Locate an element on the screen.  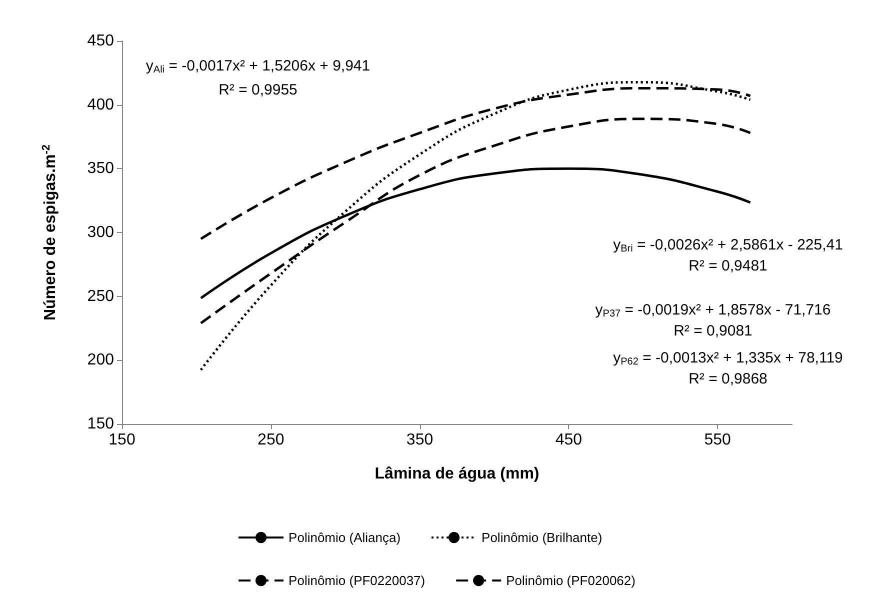
annotation: R² = 0,9481 is located at coordinates (728, 266).